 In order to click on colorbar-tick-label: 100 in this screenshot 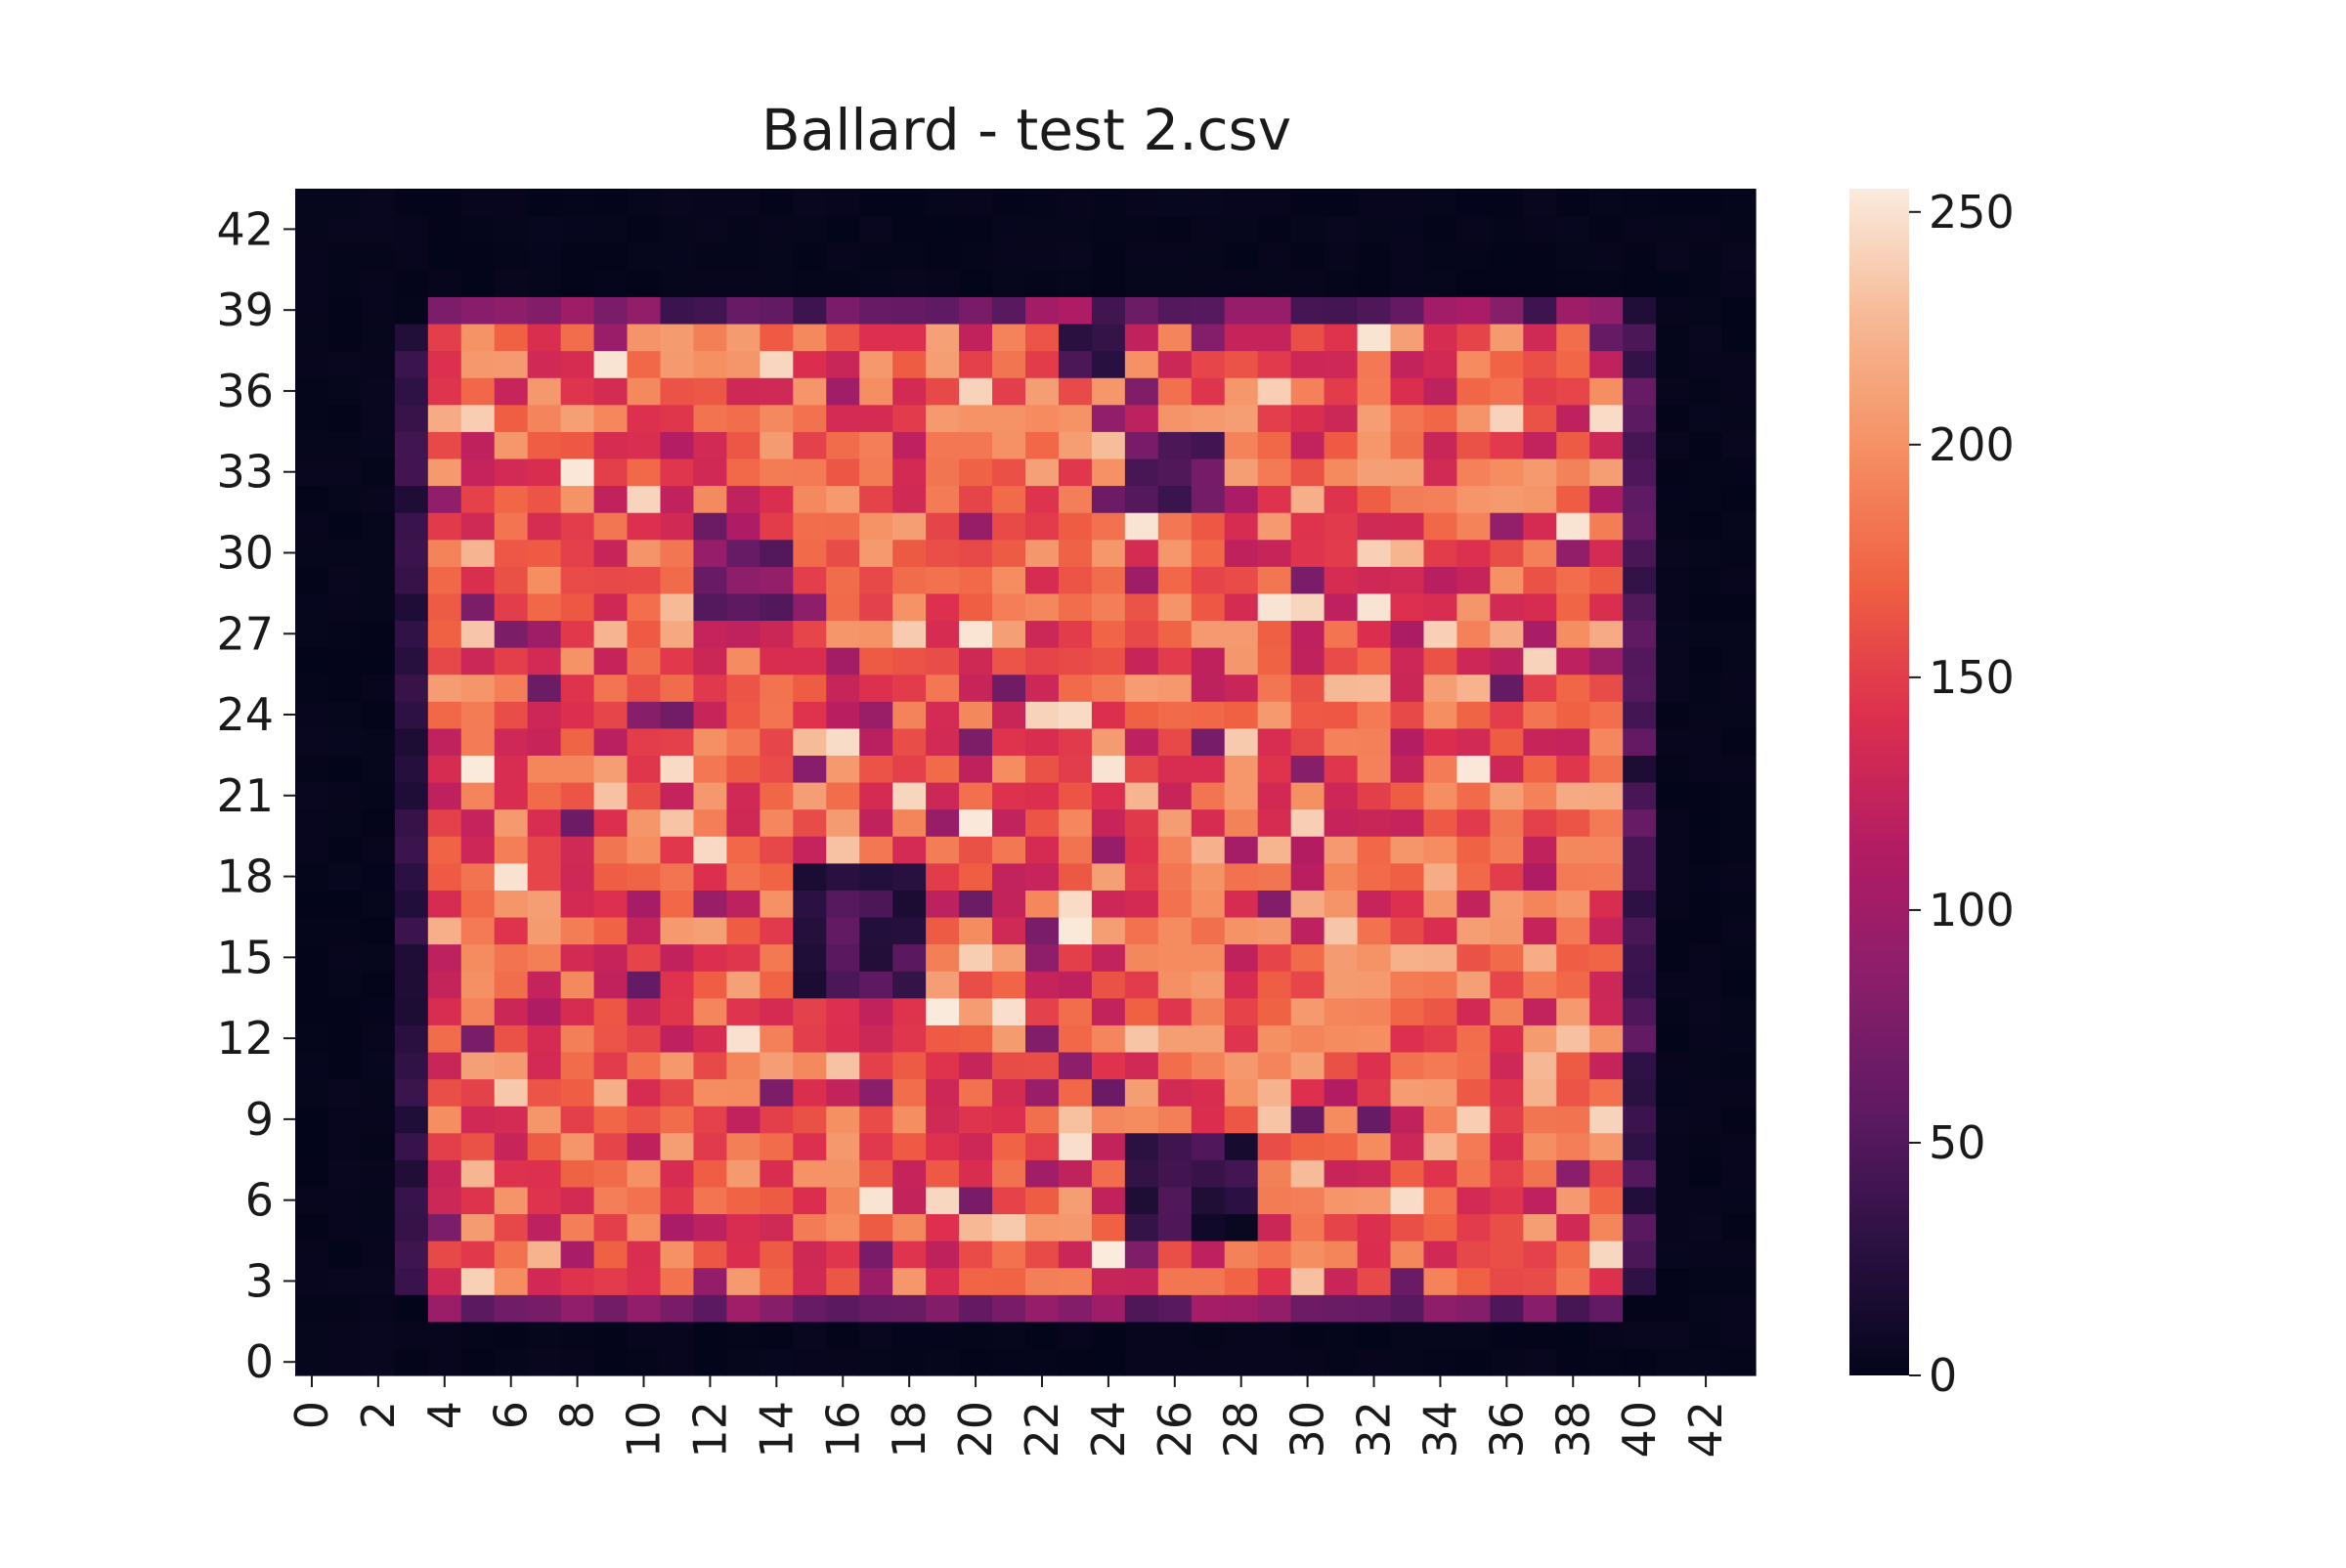, I will do `click(1972, 910)`.